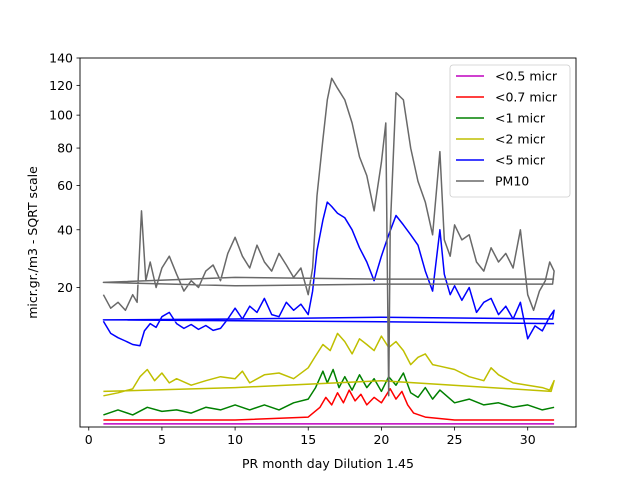  I want to click on y-tick-label: 100, so click(61, 115).